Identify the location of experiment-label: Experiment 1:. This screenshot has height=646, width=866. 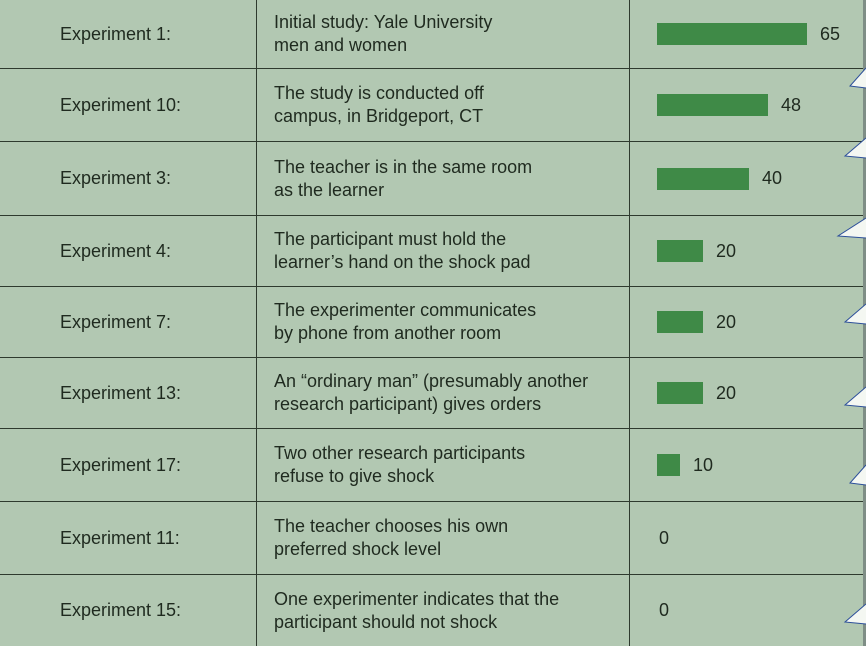
(116, 33).